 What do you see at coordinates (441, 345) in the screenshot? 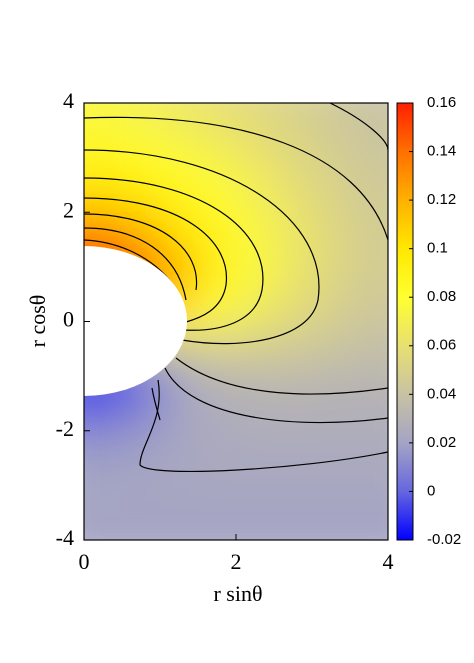
I see `colorbar-tick-label: 0.06` at bounding box center [441, 345].